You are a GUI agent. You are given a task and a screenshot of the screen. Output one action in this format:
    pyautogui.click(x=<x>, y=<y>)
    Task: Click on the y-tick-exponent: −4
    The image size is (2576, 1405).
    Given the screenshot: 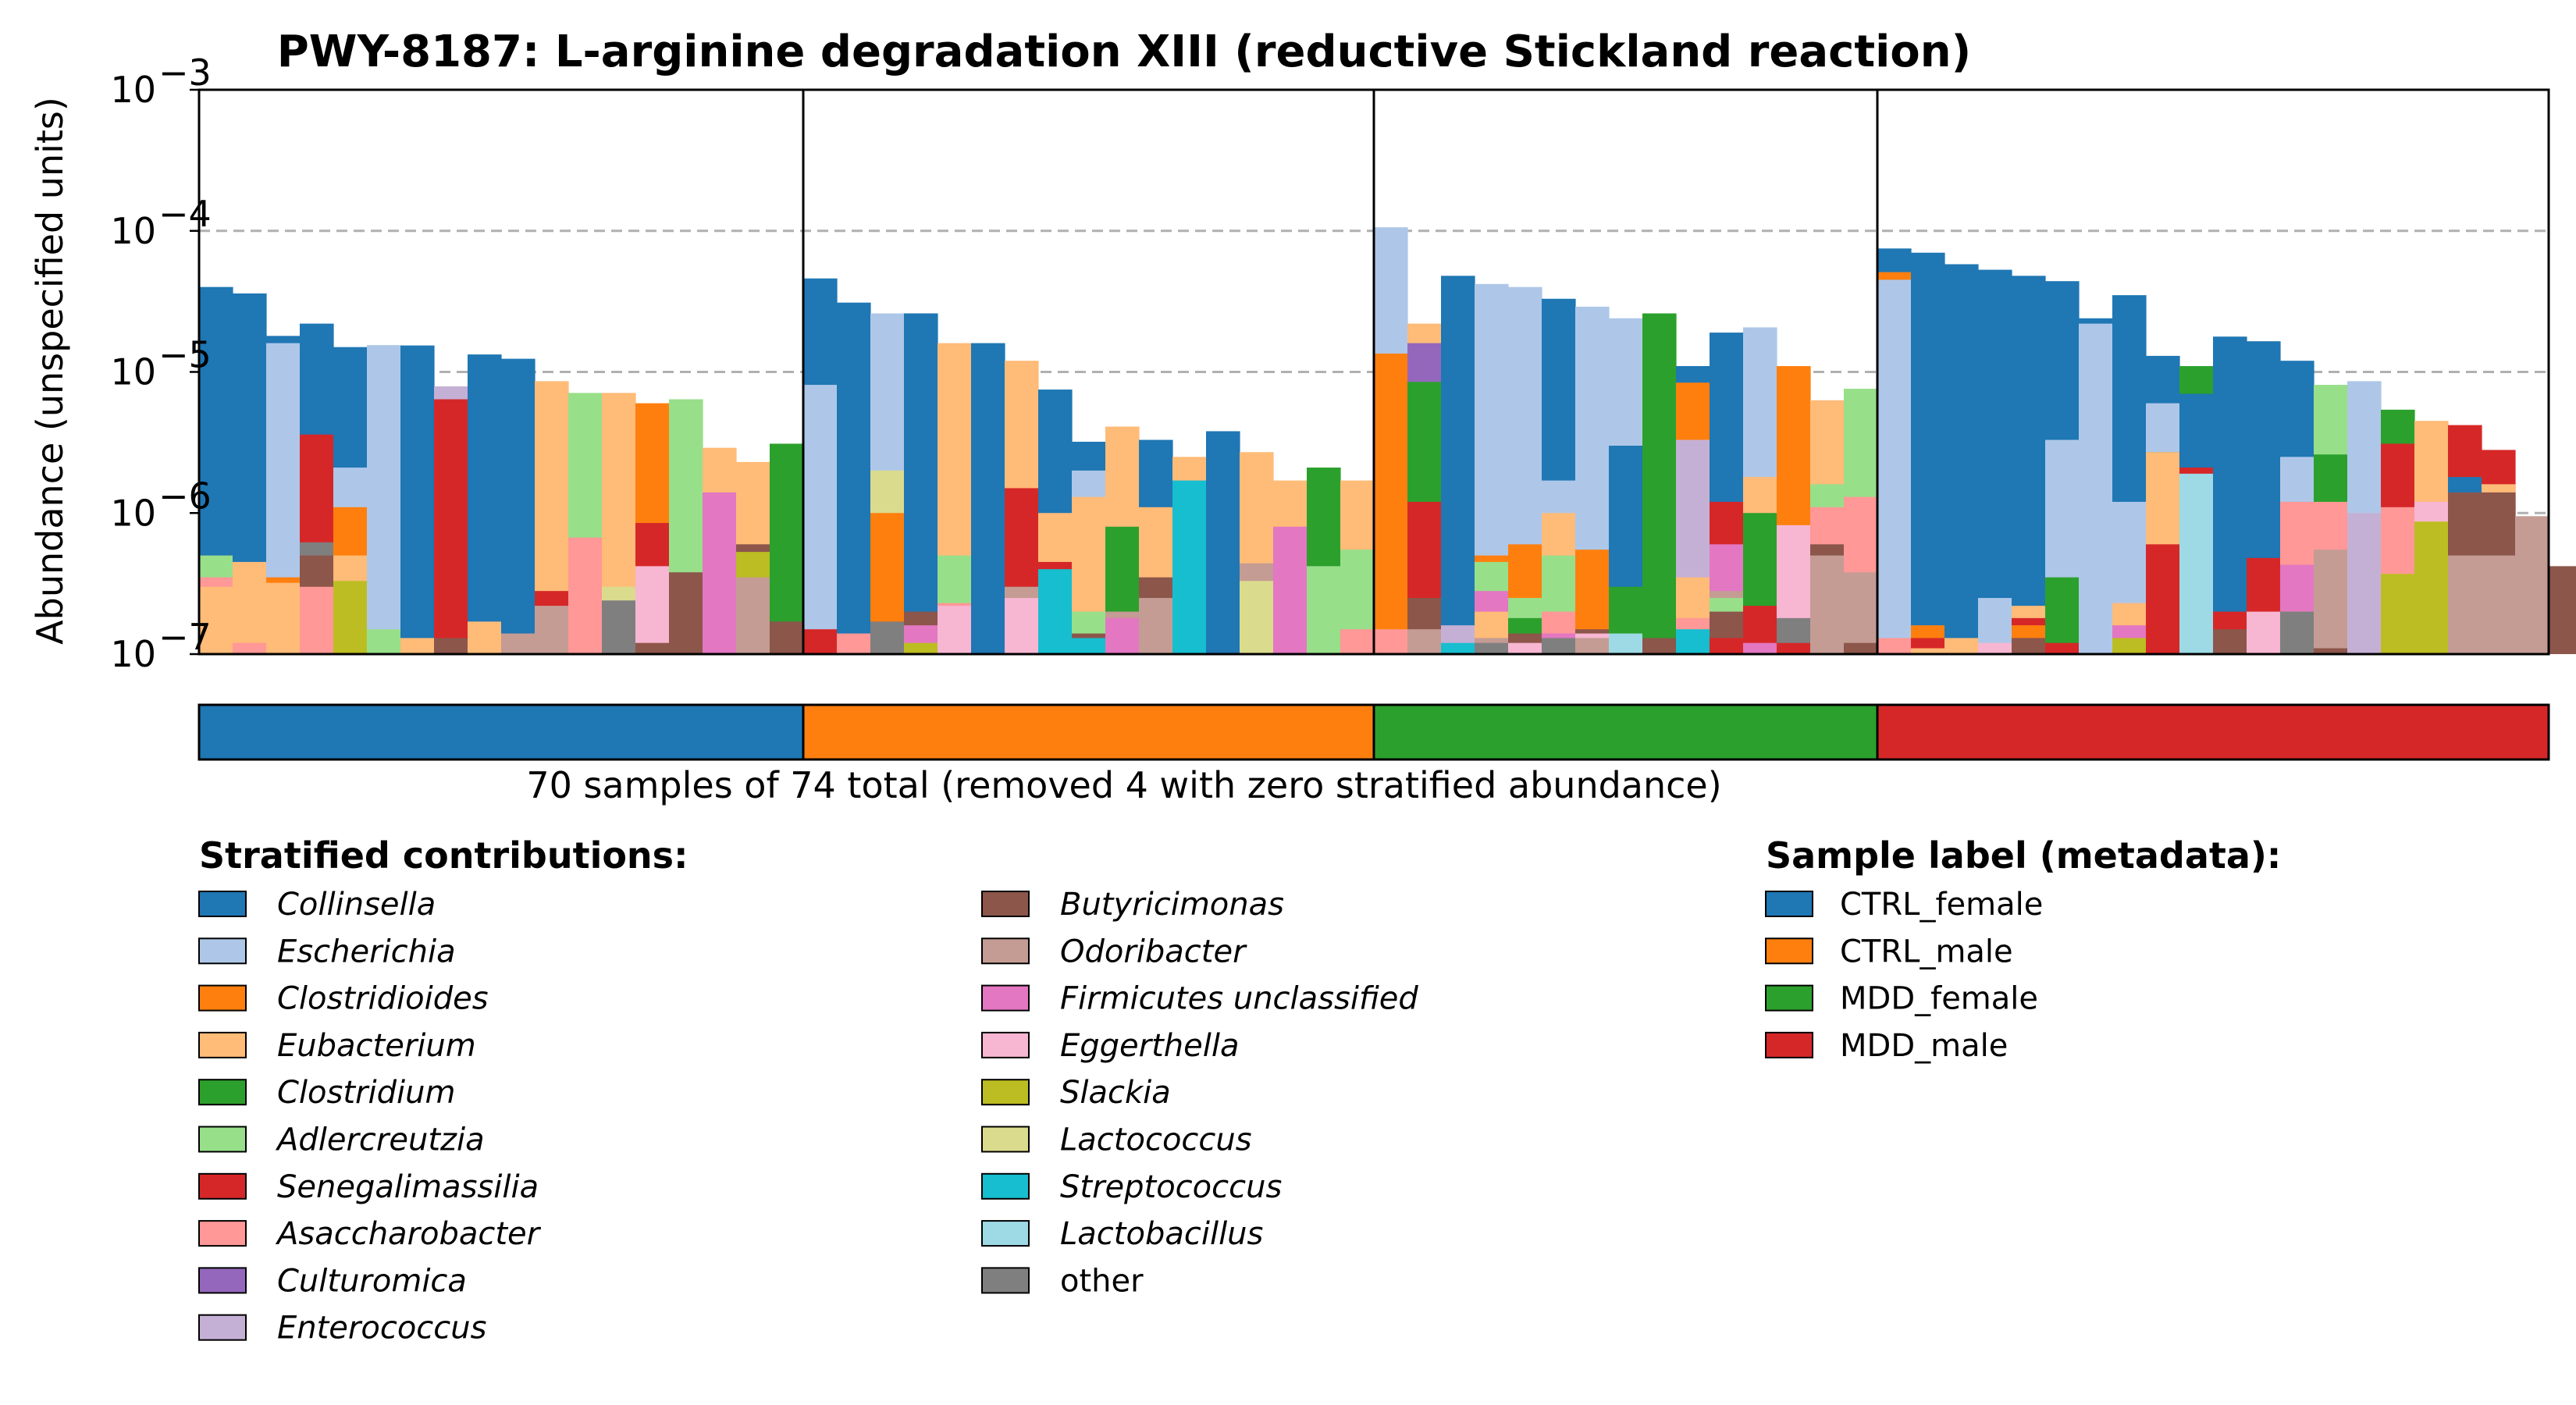 What is the action you would take?
    pyautogui.click(x=185, y=214)
    